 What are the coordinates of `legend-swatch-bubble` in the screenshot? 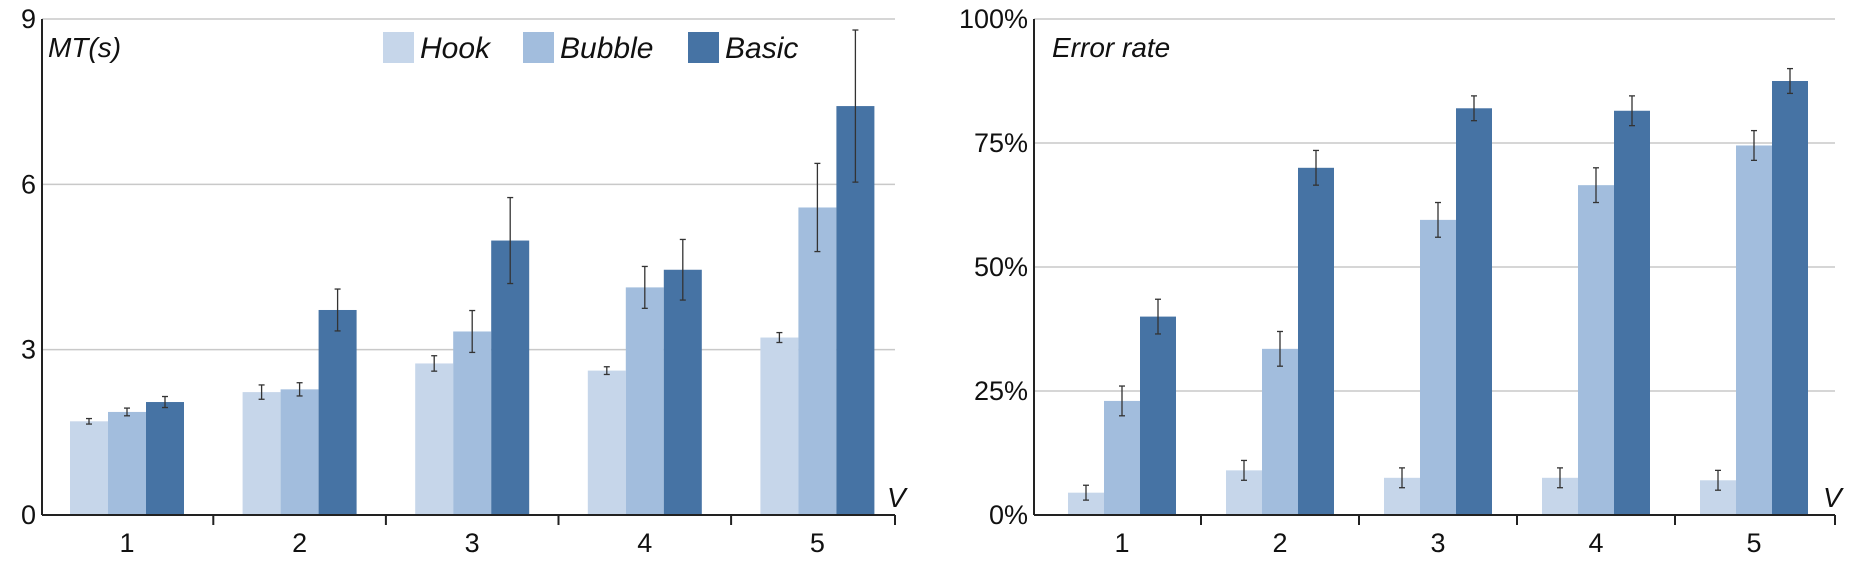 It's located at (538, 47).